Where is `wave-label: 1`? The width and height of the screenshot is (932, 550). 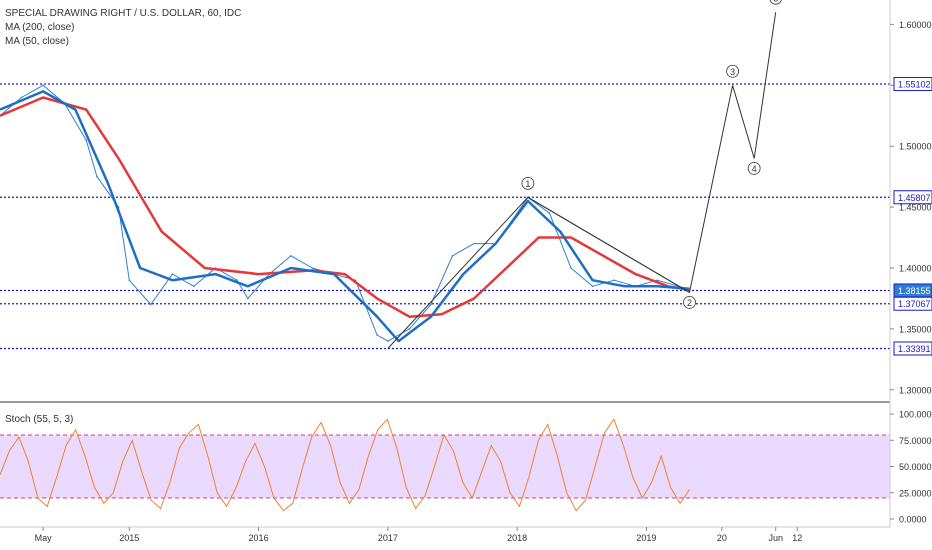
wave-label: 1 is located at coordinates (527, 184).